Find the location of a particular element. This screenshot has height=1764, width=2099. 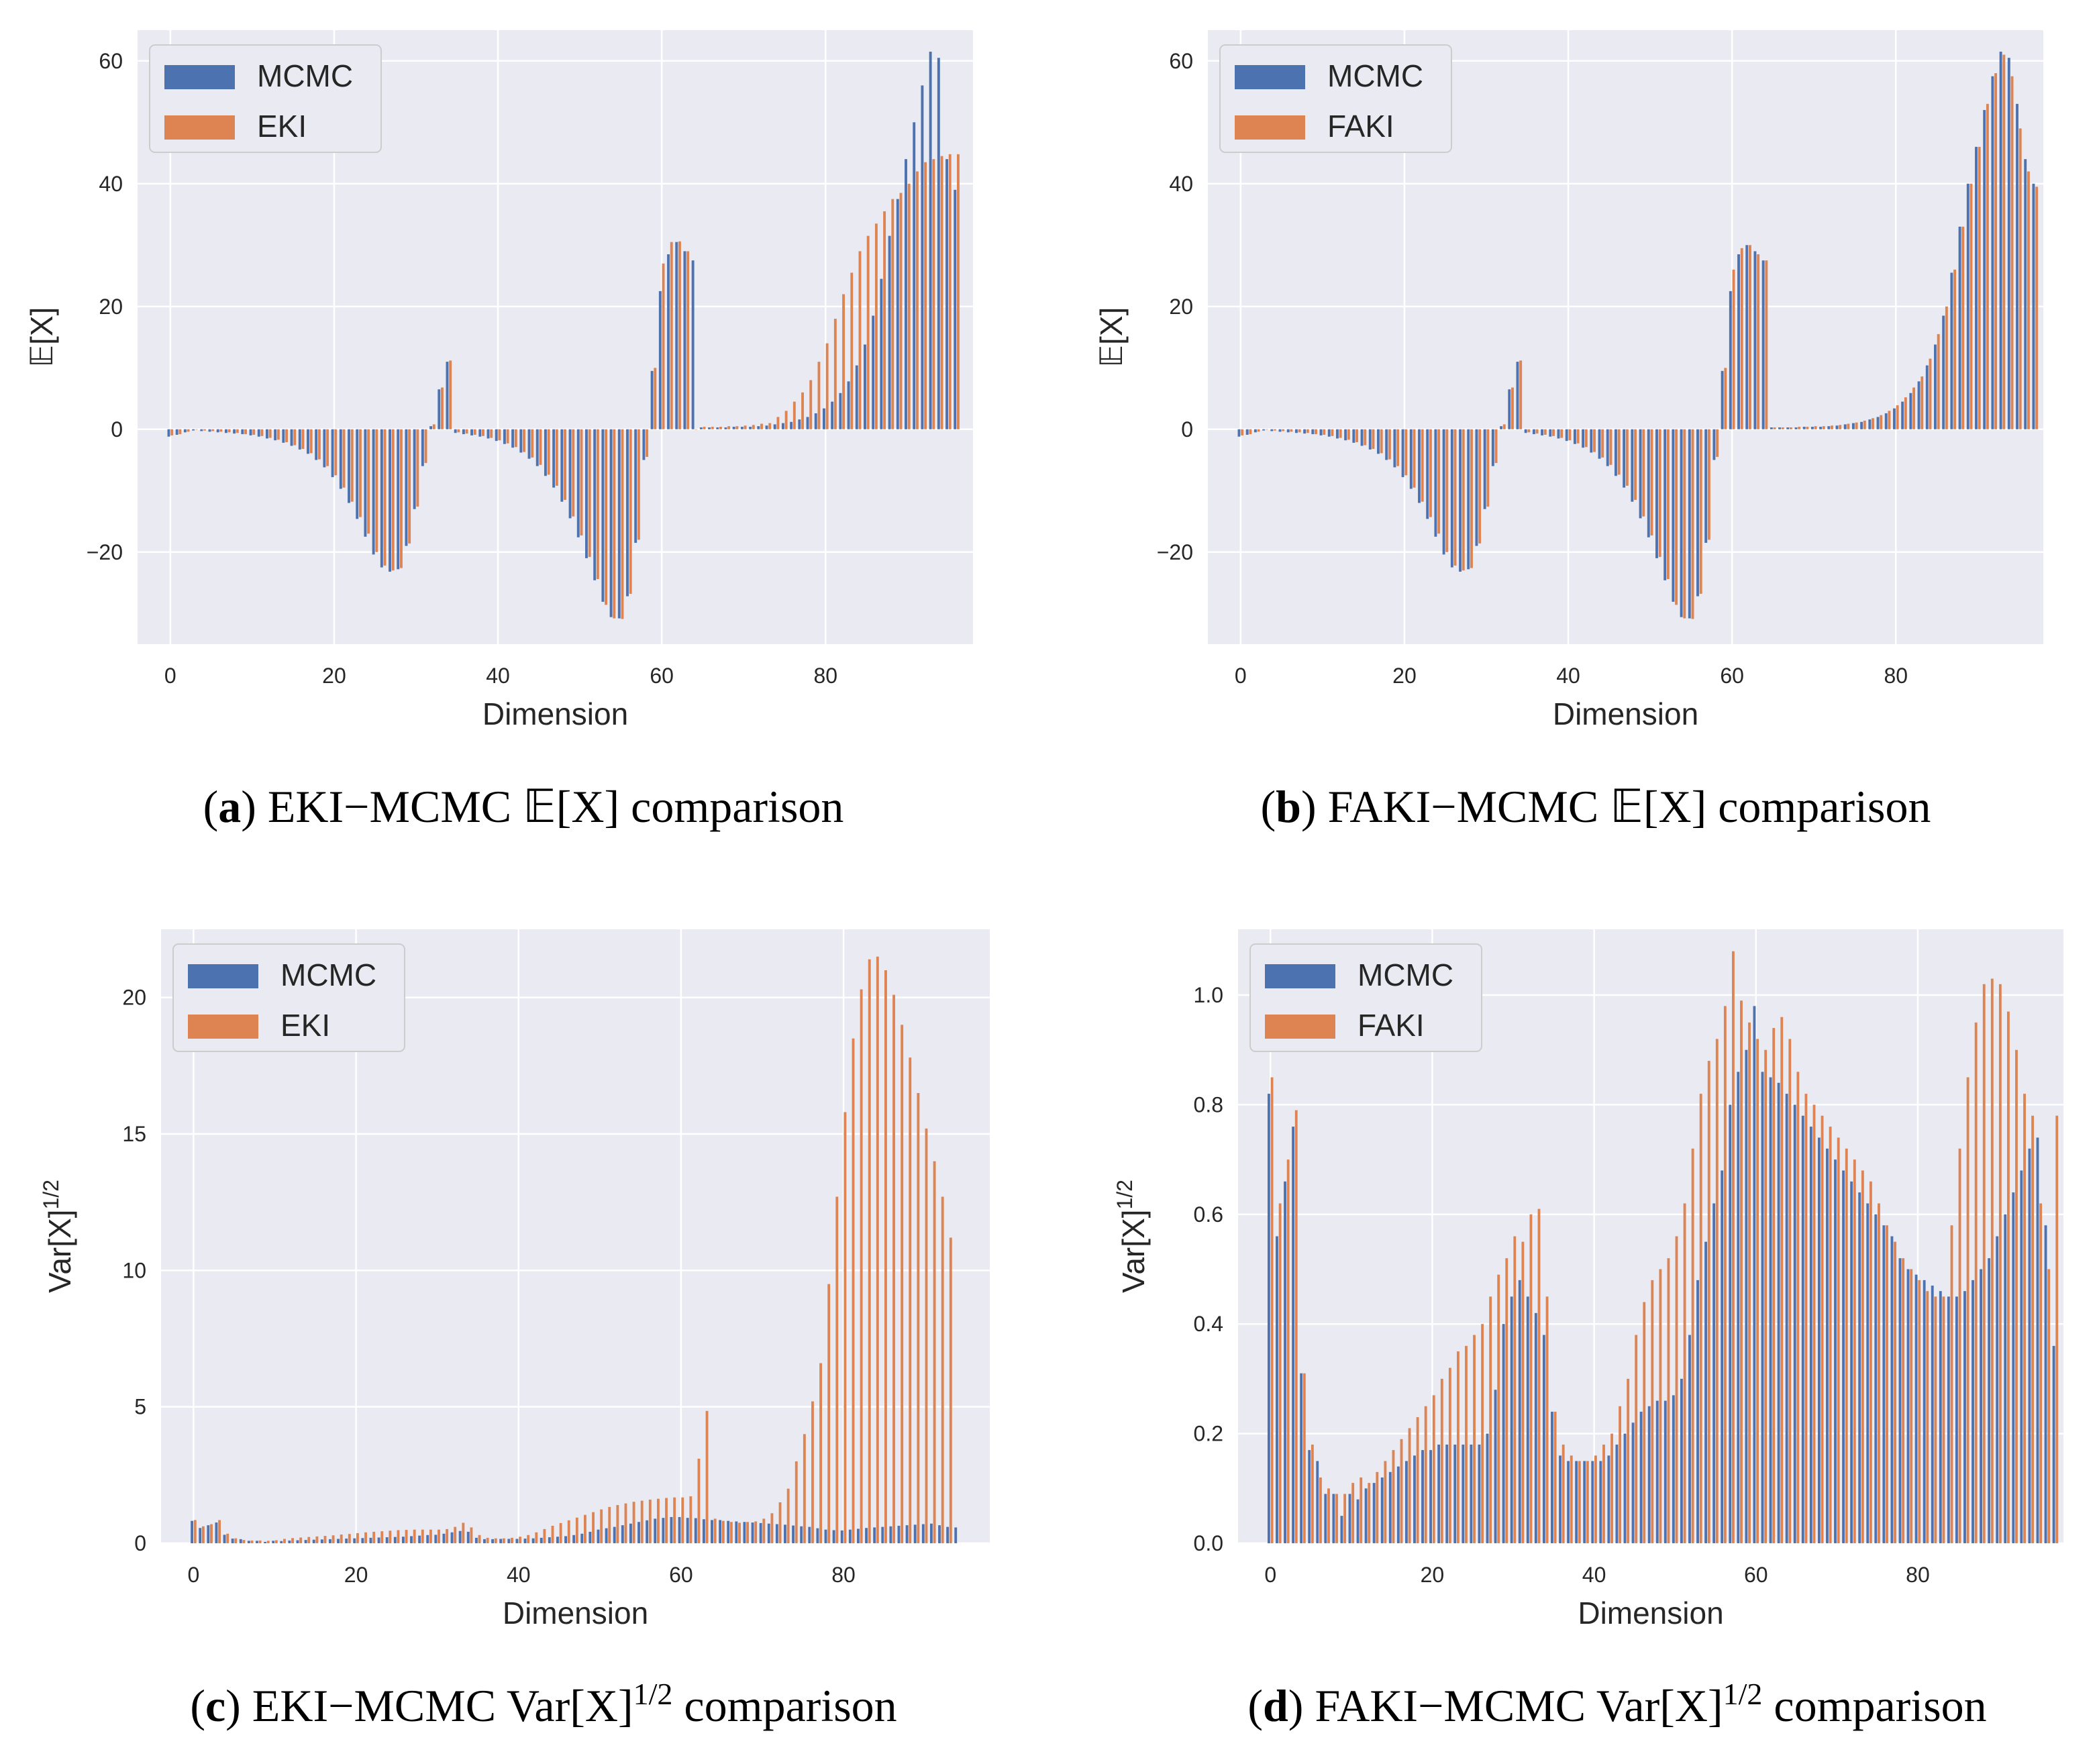

y-axis-label: 𝔼[X] is located at coordinates (41, 337).